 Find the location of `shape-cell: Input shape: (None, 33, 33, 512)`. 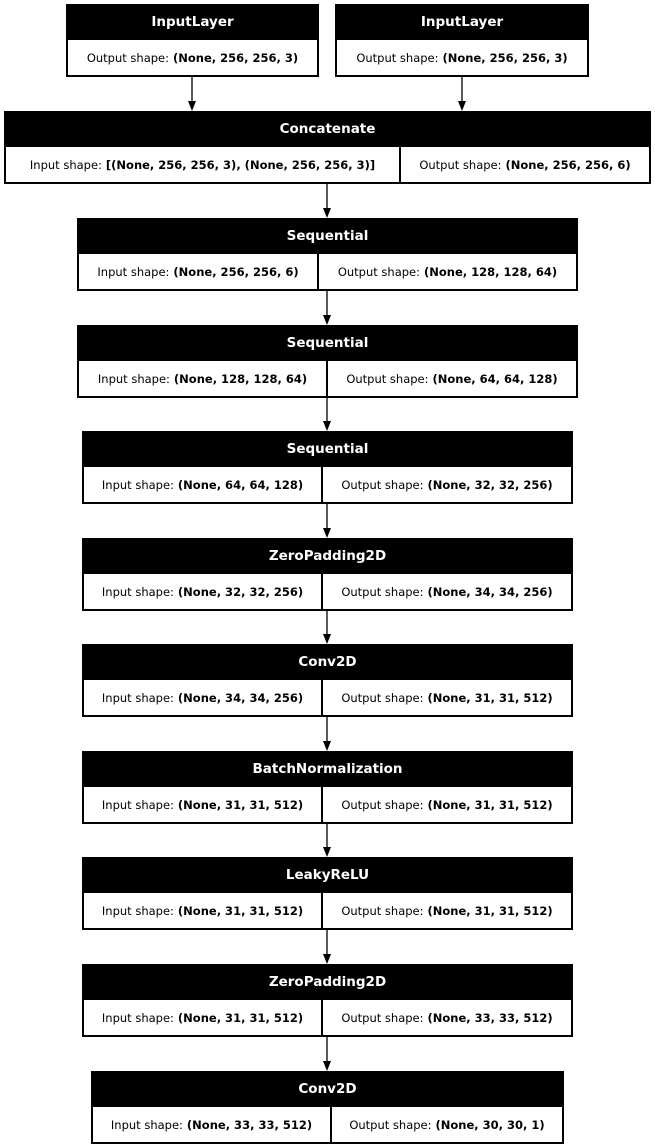

shape-cell: Input shape: (None, 33, 33, 512) is located at coordinates (211, 1124).